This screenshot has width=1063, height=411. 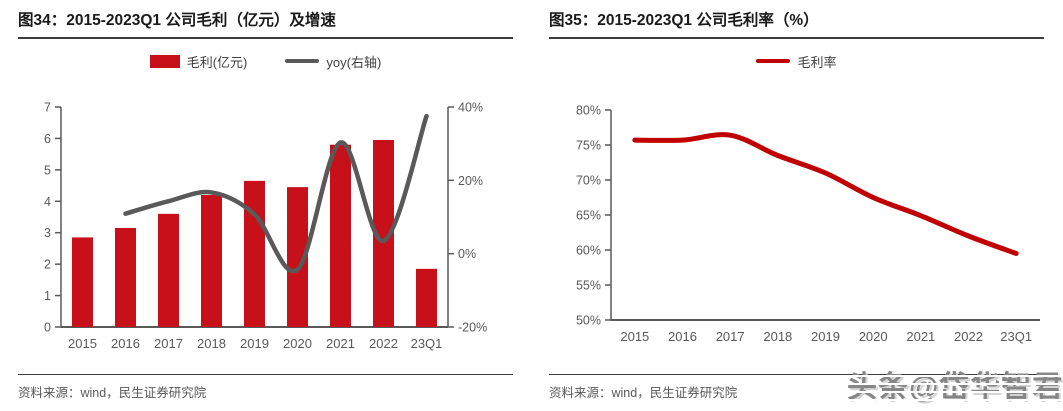 What do you see at coordinates (47, 296) in the screenshot?
I see `left-axis-tick-label: 1` at bounding box center [47, 296].